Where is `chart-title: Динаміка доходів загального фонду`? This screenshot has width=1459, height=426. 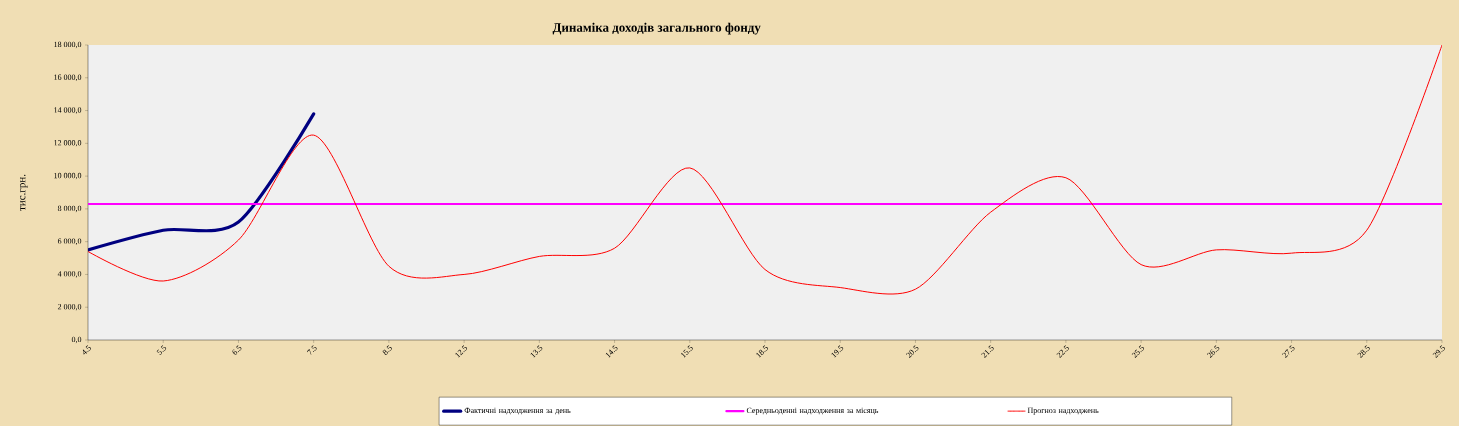
chart-title: Динаміка доходів загального фонду is located at coordinates (656, 28).